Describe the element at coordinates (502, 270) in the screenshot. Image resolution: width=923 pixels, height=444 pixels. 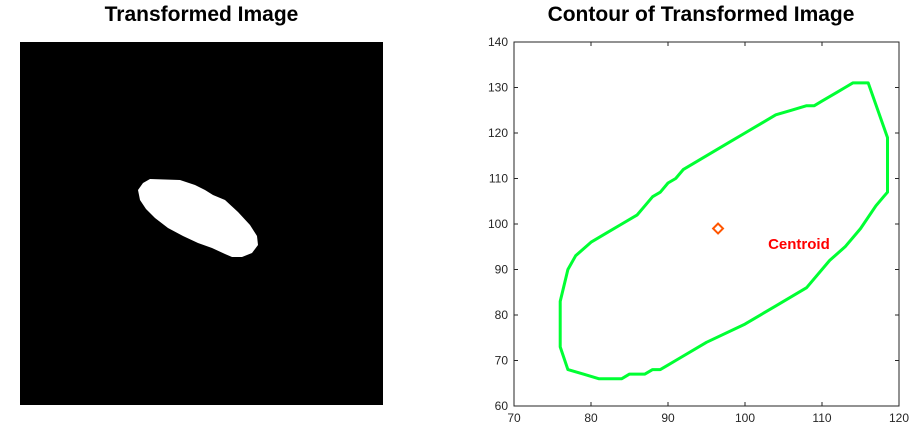
I see `y-tick-label: 90` at that location.